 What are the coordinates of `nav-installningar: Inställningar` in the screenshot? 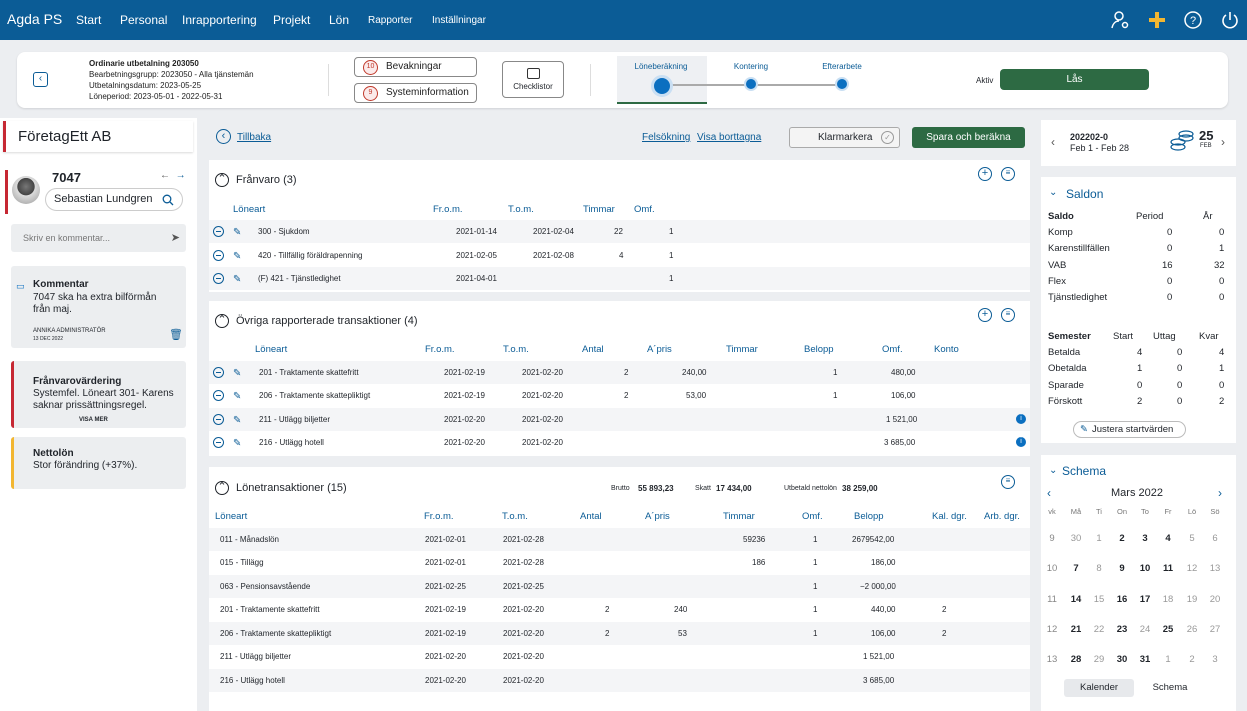 It's located at (459, 20).